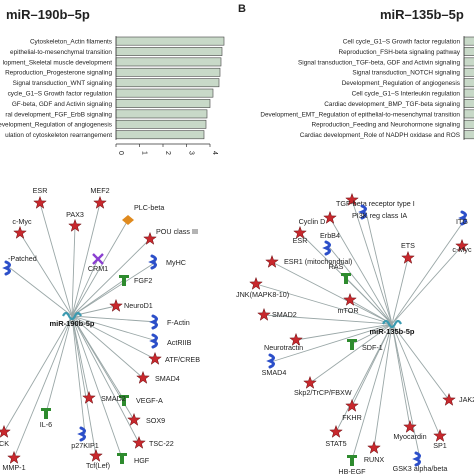  Describe the element at coordinates (75, 214) in the screenshot. I see `node-label: PAX3` at that location.